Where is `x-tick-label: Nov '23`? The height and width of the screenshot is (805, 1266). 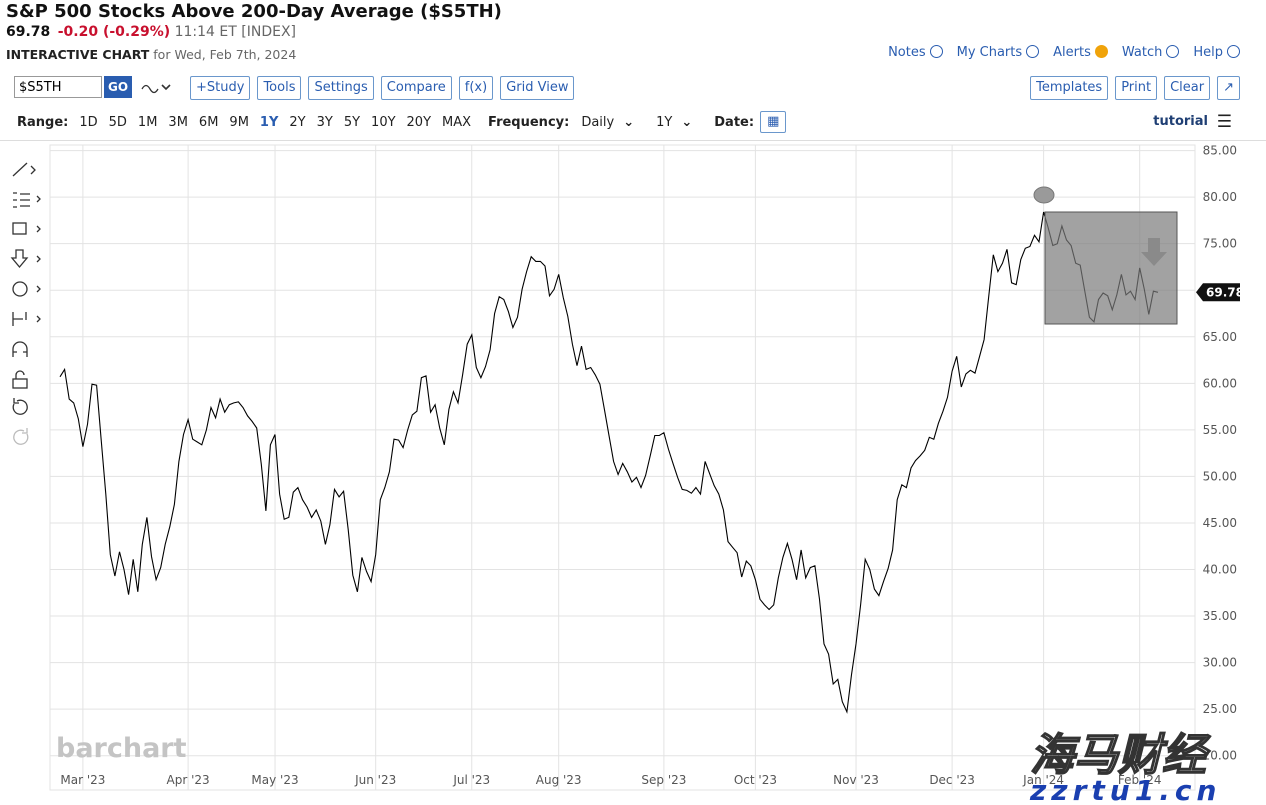
x-tick-label: Nov '23 is located at coordinates (856, 780).